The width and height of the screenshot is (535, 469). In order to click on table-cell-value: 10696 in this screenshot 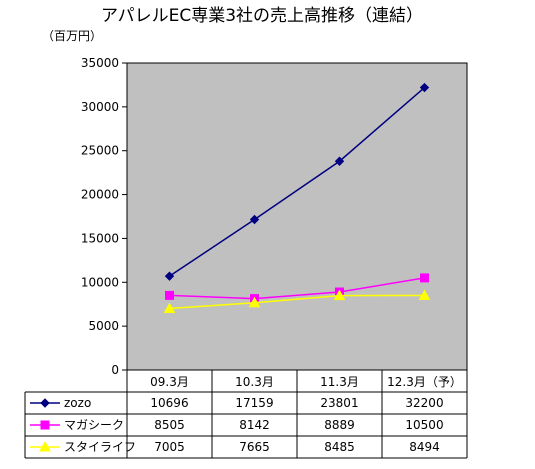, I will do `click(169, 403)`.